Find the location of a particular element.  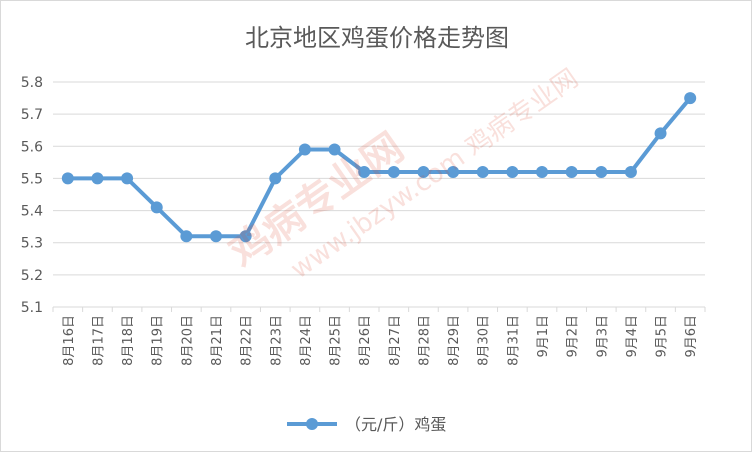

x-tick-label: 9月4日 is located at coordinates (632, 336).